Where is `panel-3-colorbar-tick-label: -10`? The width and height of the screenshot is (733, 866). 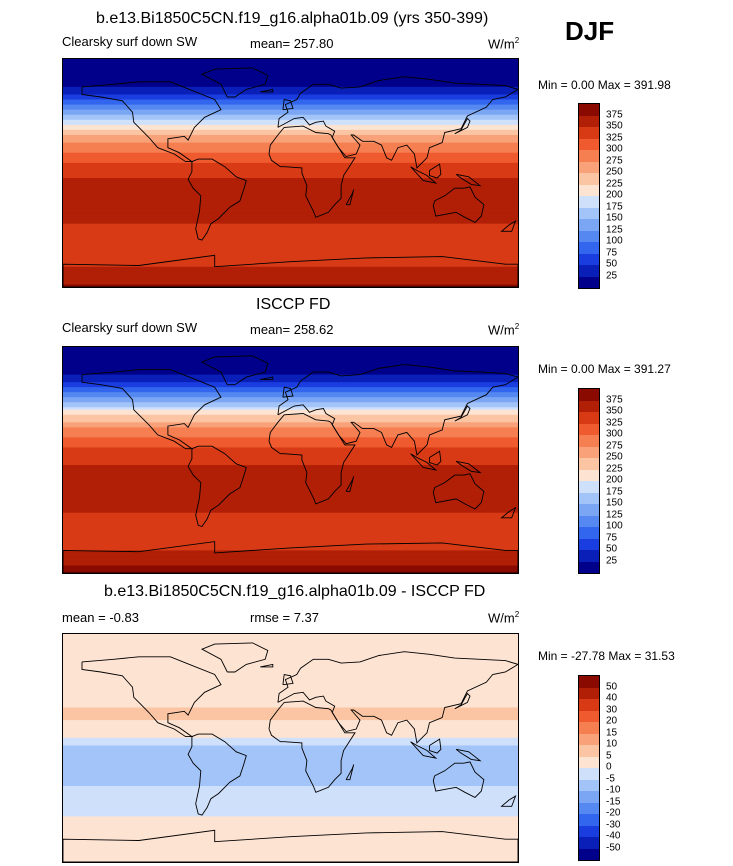 panel-3-colorbar-tick-label: -10 is located at coordinates (613, 790).